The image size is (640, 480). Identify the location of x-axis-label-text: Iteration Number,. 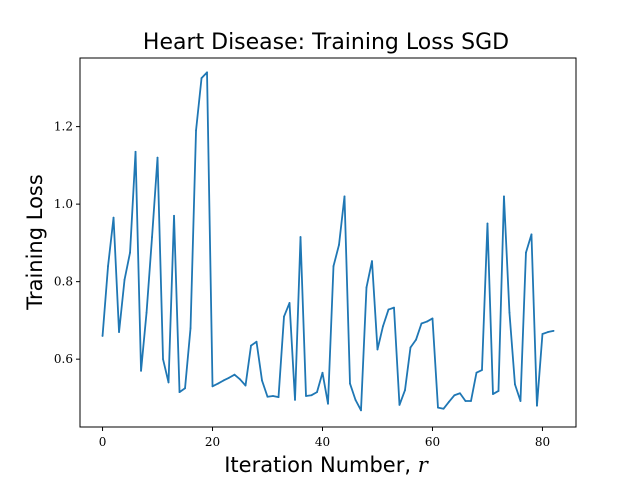
(317, 465).